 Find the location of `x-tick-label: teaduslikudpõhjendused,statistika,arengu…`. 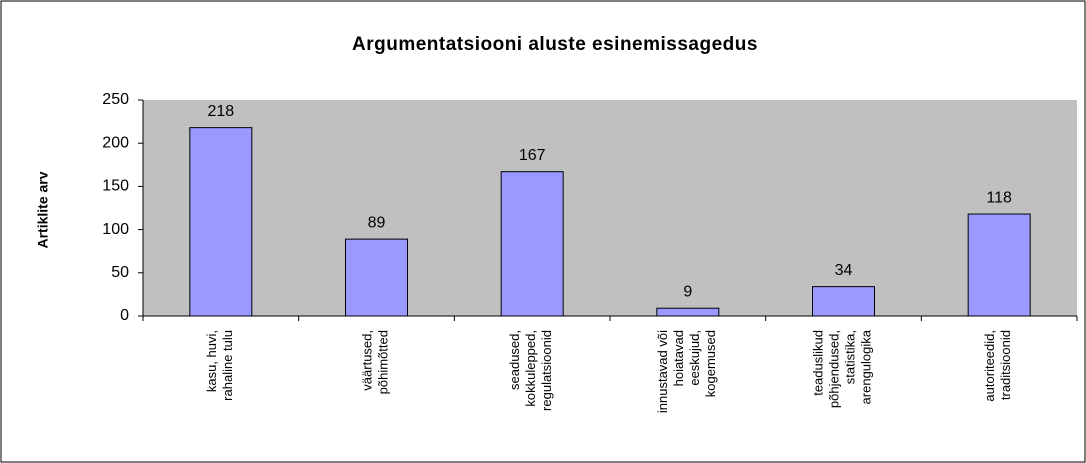

x-tick-label: teaduslikudpõhjendused,statistika,arengu… is located at coordinates (842, 368).